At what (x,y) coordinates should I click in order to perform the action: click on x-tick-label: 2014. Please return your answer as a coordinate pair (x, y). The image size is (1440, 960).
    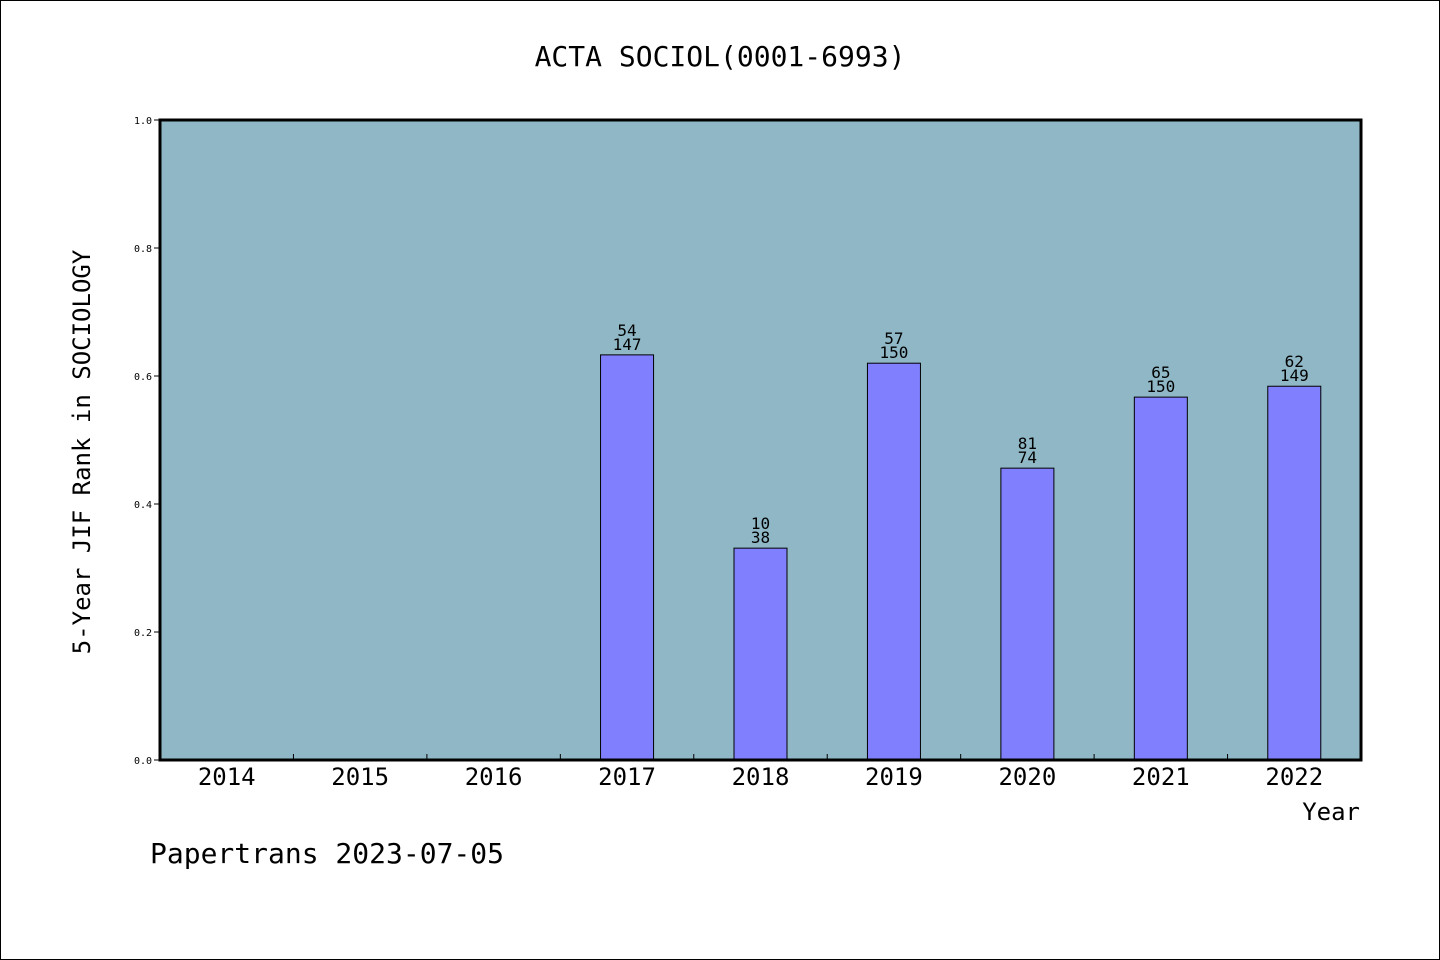
    Looking at the image, I should click on (227, 777).